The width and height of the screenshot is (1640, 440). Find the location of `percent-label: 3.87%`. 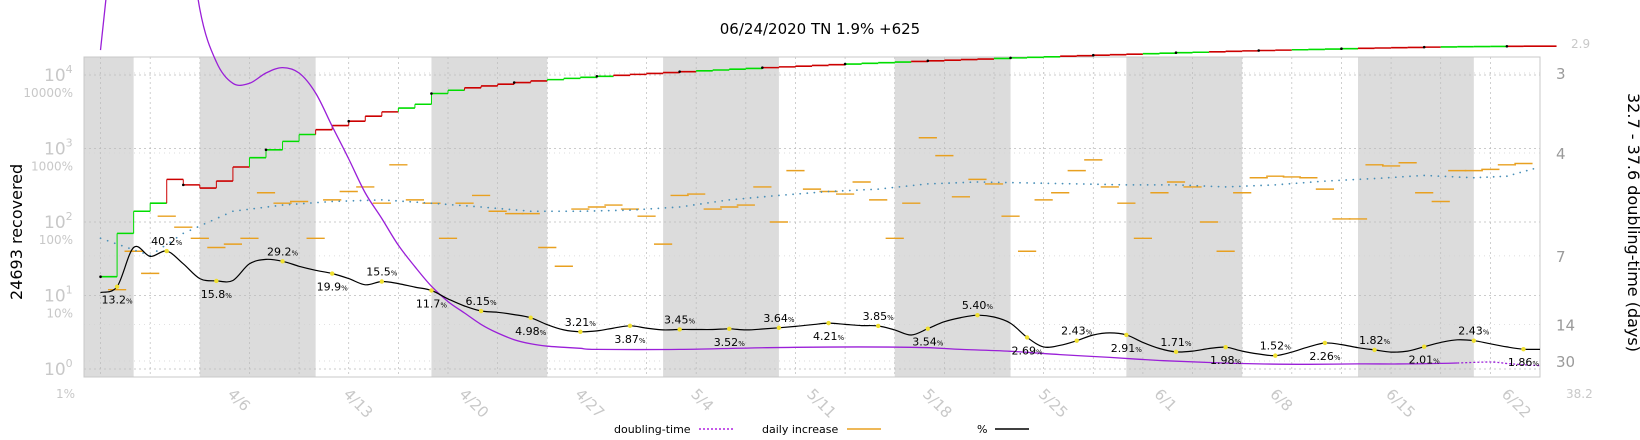

percent-label: 3.87% is located at coordinates (630, 339).